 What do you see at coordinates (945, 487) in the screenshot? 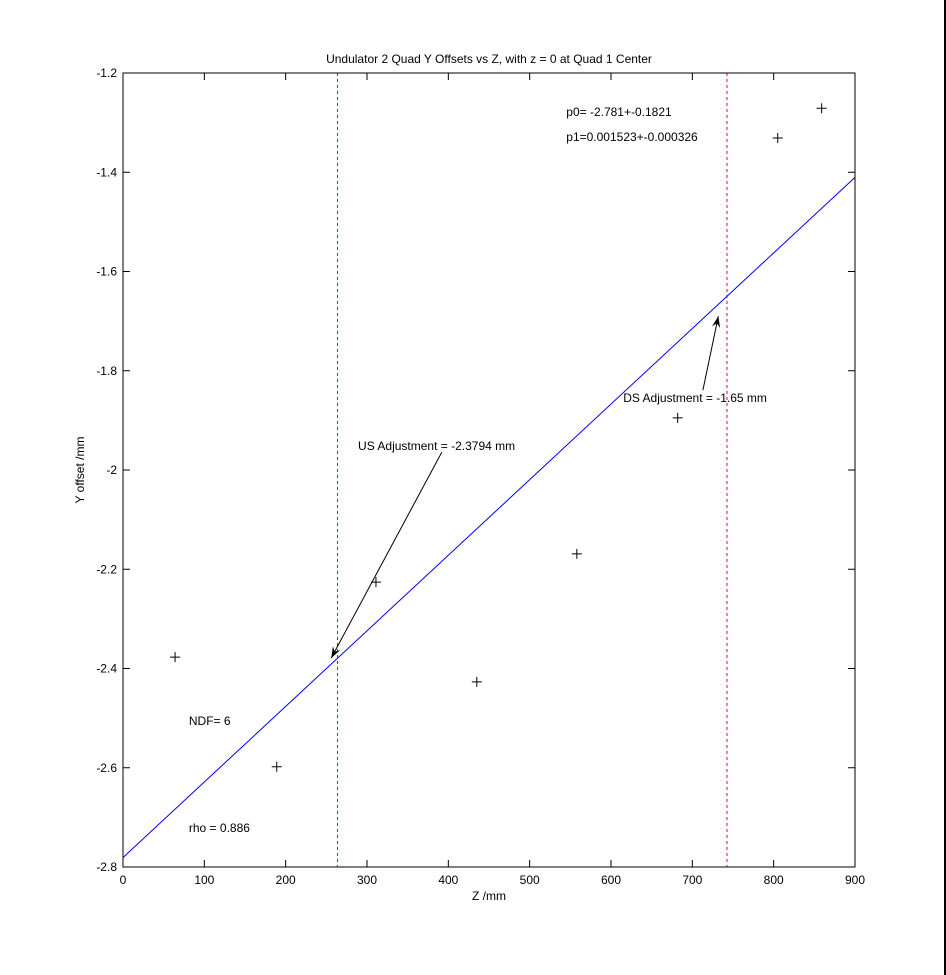
I see `window-edge` at bounding box center [945, 487].